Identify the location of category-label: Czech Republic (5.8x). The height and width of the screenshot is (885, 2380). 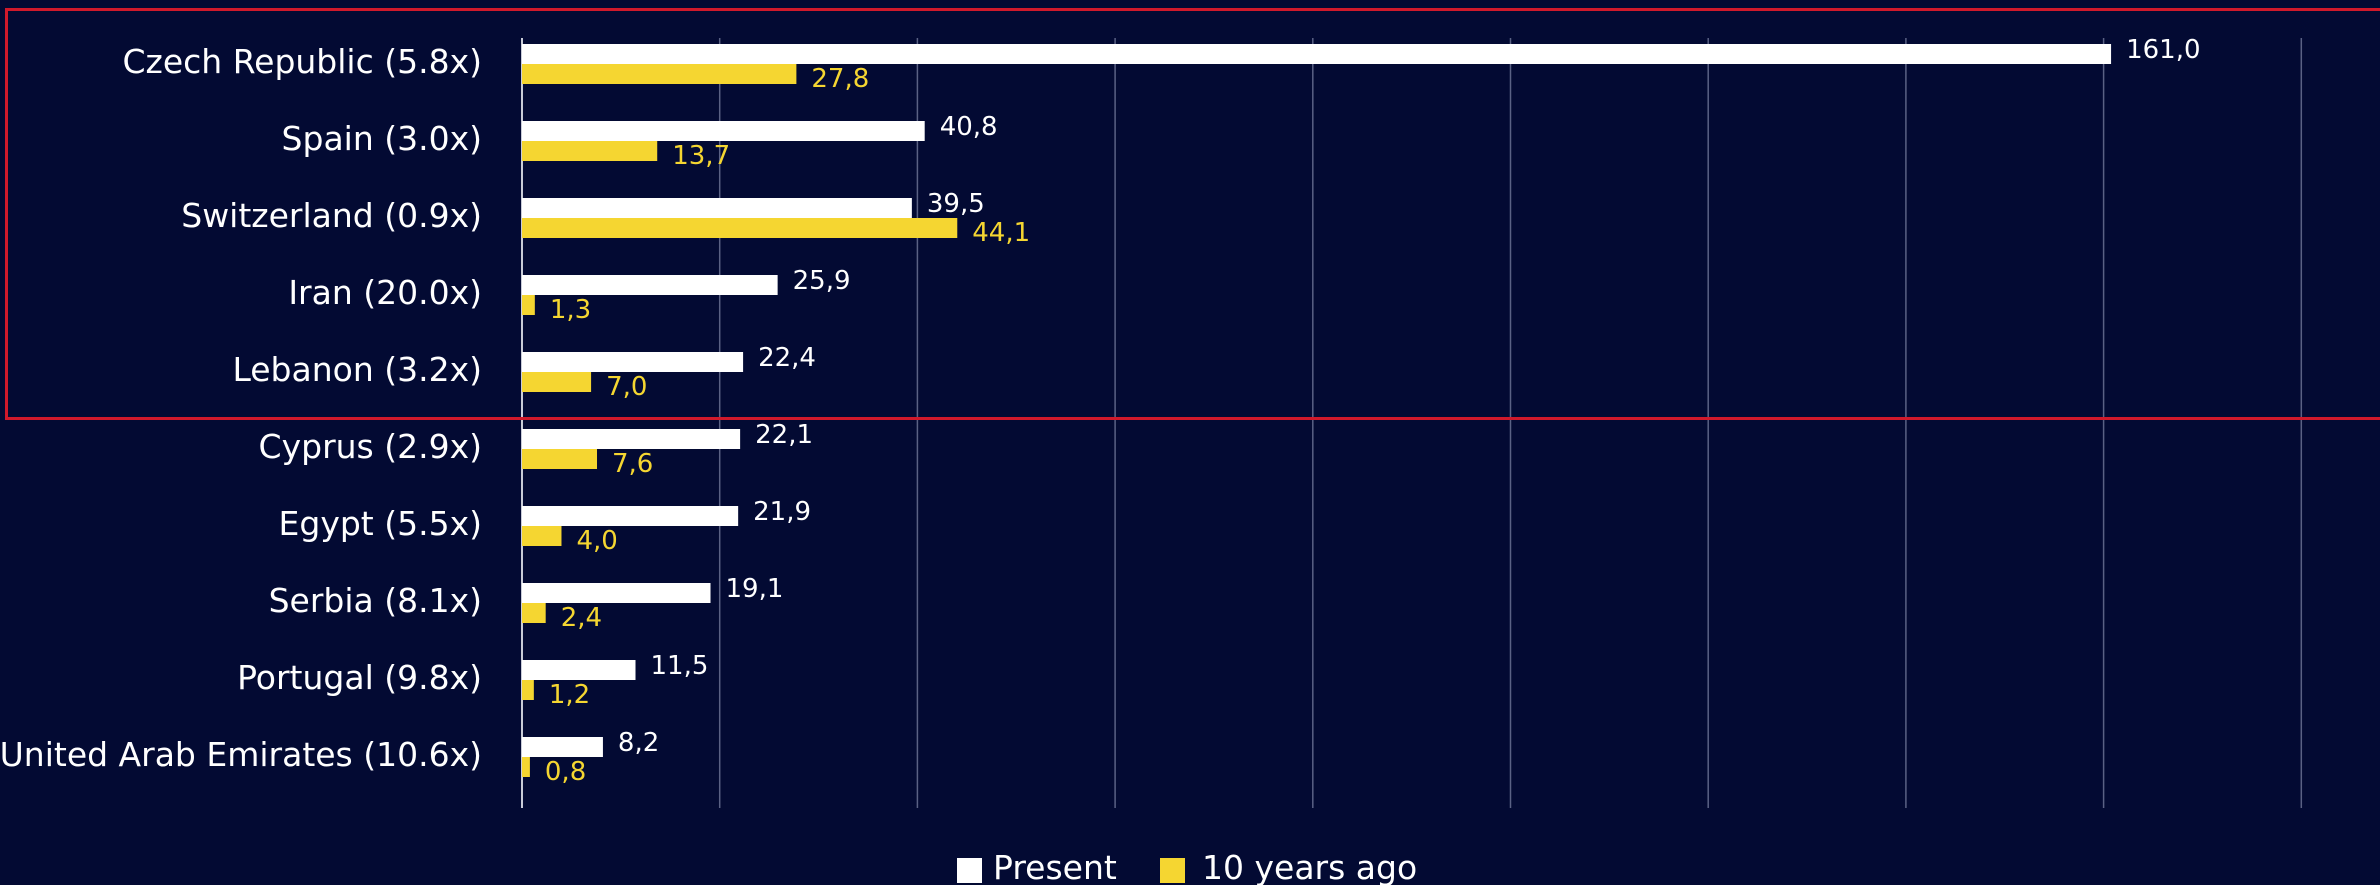
(302, 61).